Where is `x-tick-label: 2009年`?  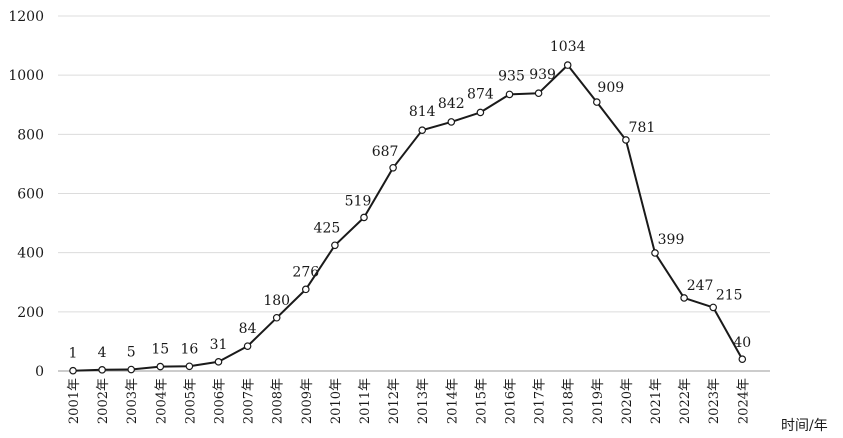 x-tick-label: 2009年 is located at coordinates (307, 401).